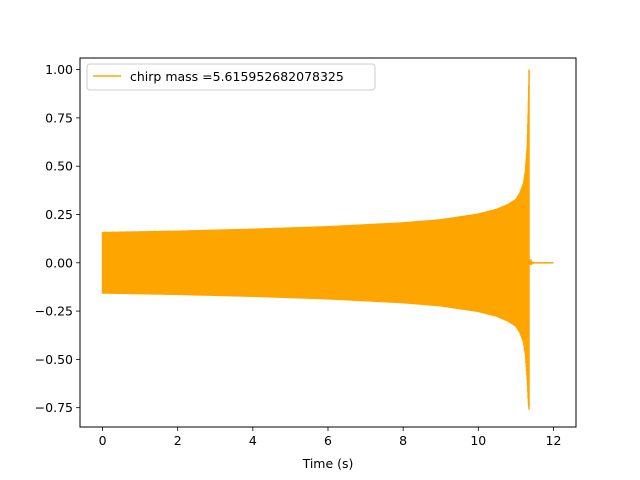 This screenshot has width=640, height=480. Describe the element at coordinates (54, 407) in the screenshot. I see `y-tick-label: −0.75` at that location.